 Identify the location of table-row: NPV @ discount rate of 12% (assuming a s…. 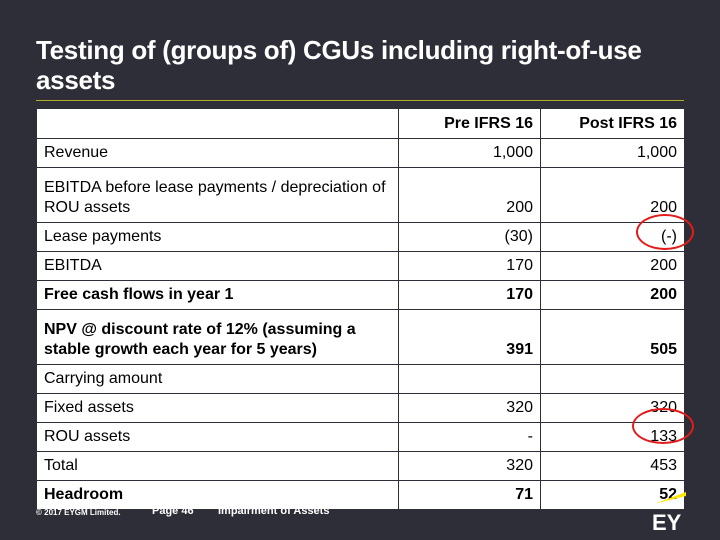
(360, 337).